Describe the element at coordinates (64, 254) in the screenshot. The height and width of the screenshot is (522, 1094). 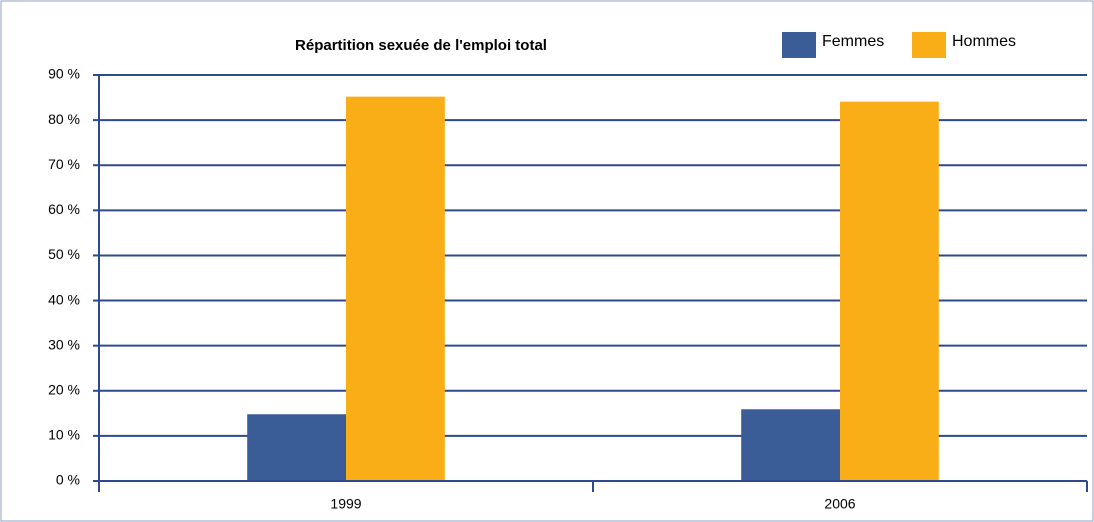
I see `y-tick-label: 50 %` at that location.